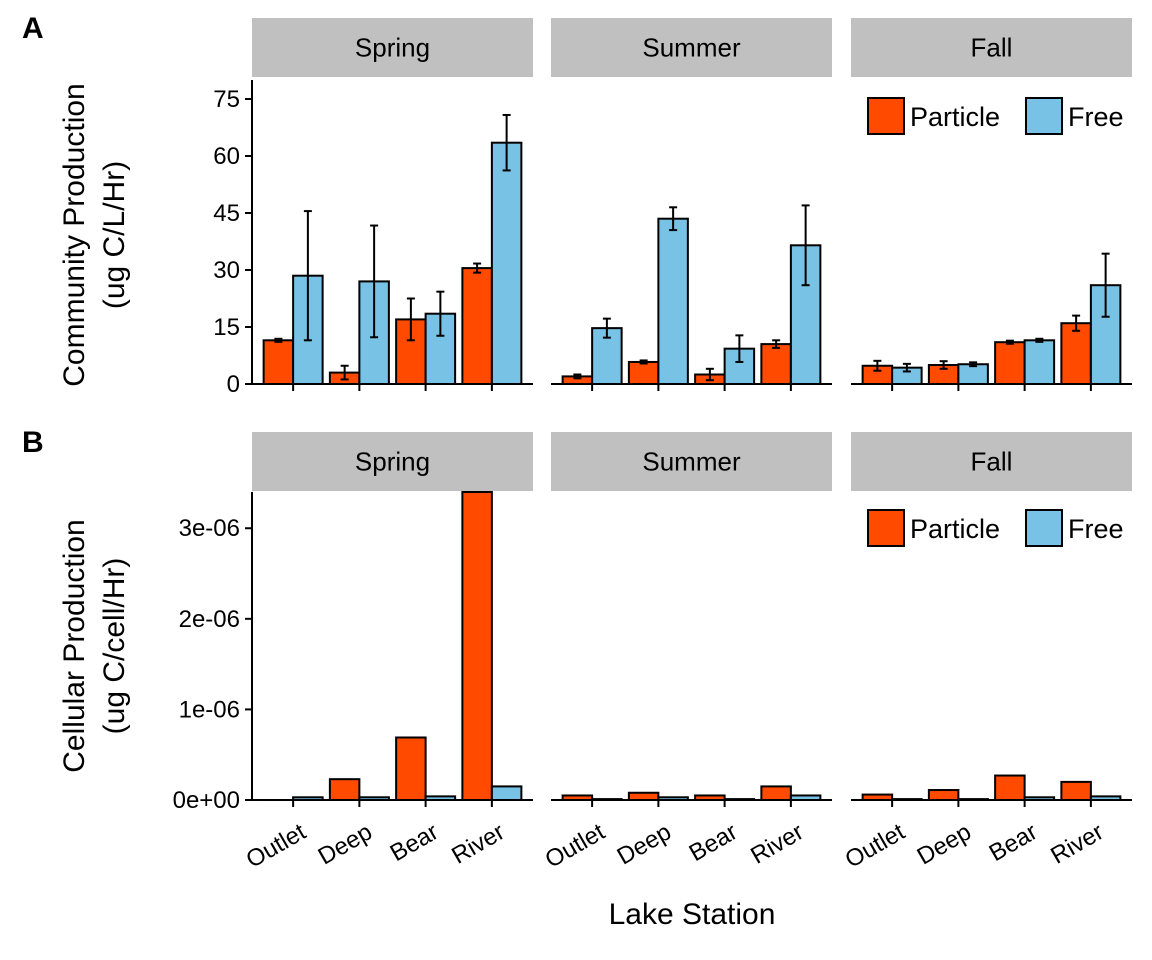 The width and height of the screenshot is (1152, 960). Describe the element at coordinates (33, 28) in the screenshot. I see `panel-letter-a: A` at that location.